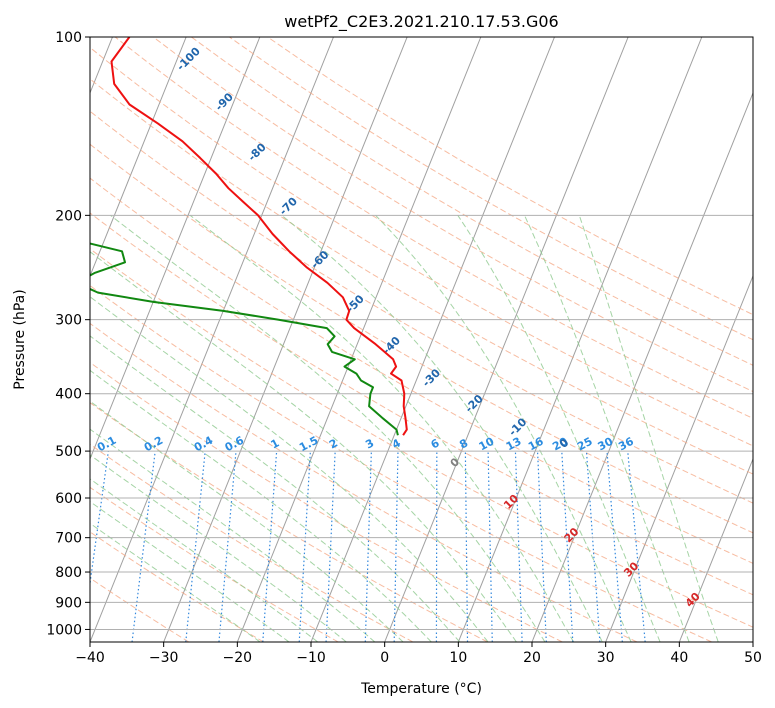  I want to click on x-tick-label: −40, so click(90, 658).